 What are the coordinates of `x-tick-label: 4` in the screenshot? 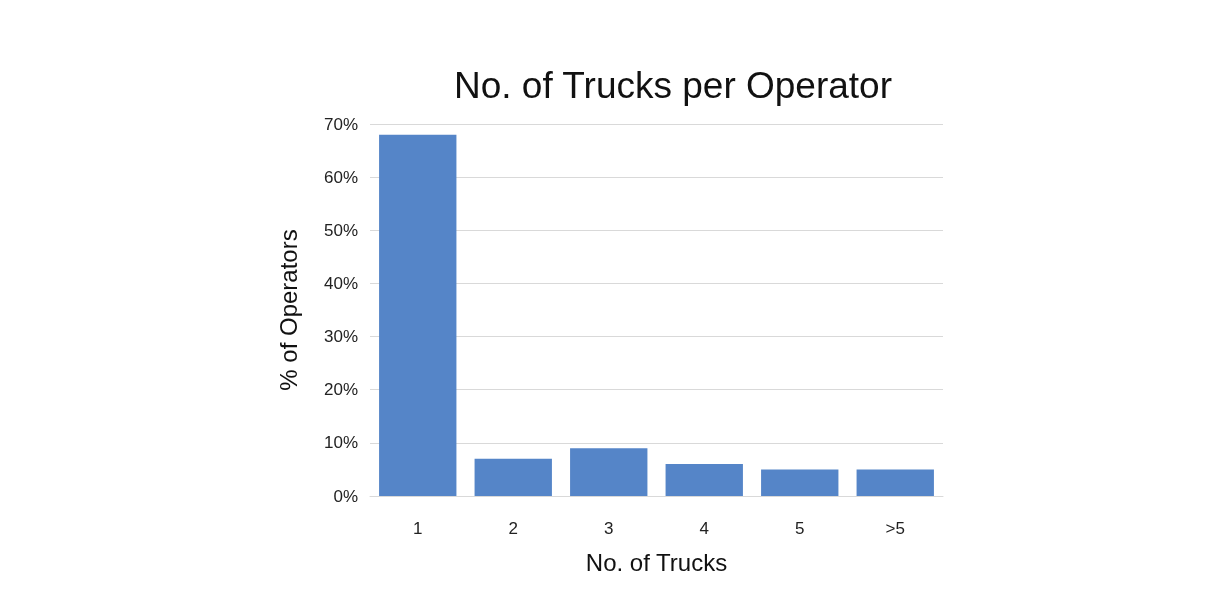 It's located at (704, 528).